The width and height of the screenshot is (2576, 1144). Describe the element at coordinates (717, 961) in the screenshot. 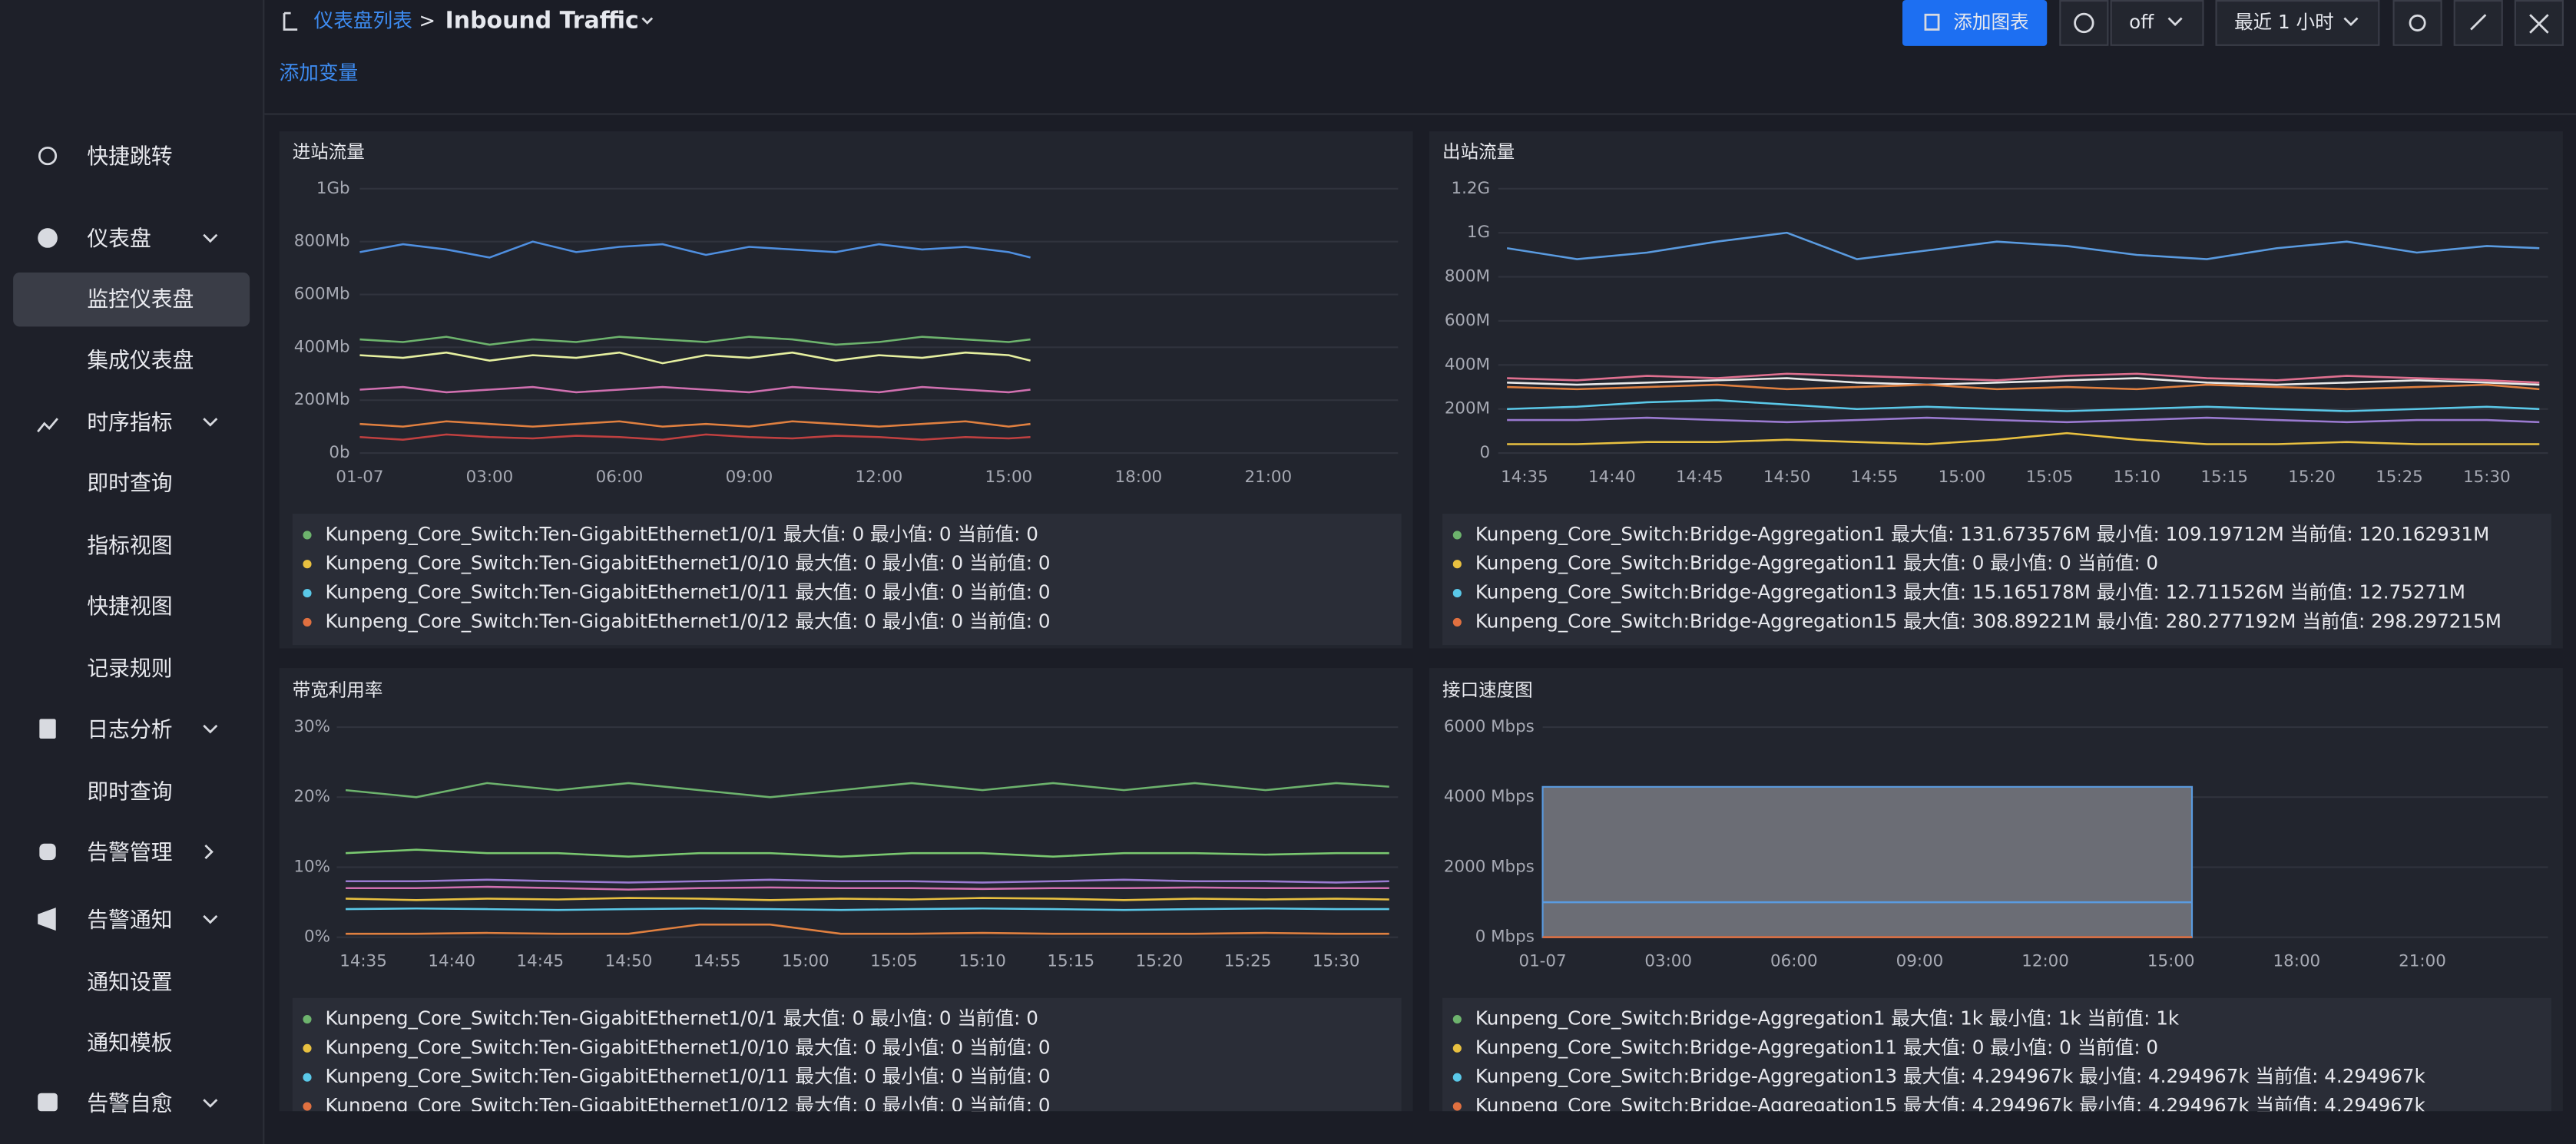

I see `x-tick-label: 14:55` at that location.